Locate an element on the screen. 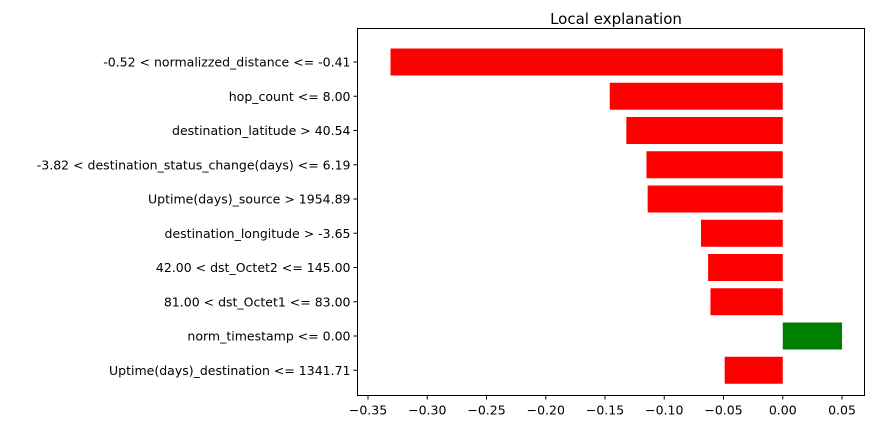 The width and height of the screenshot is (874, 435). x-tick-label: 0.00 is located at coordinates (783, 410).